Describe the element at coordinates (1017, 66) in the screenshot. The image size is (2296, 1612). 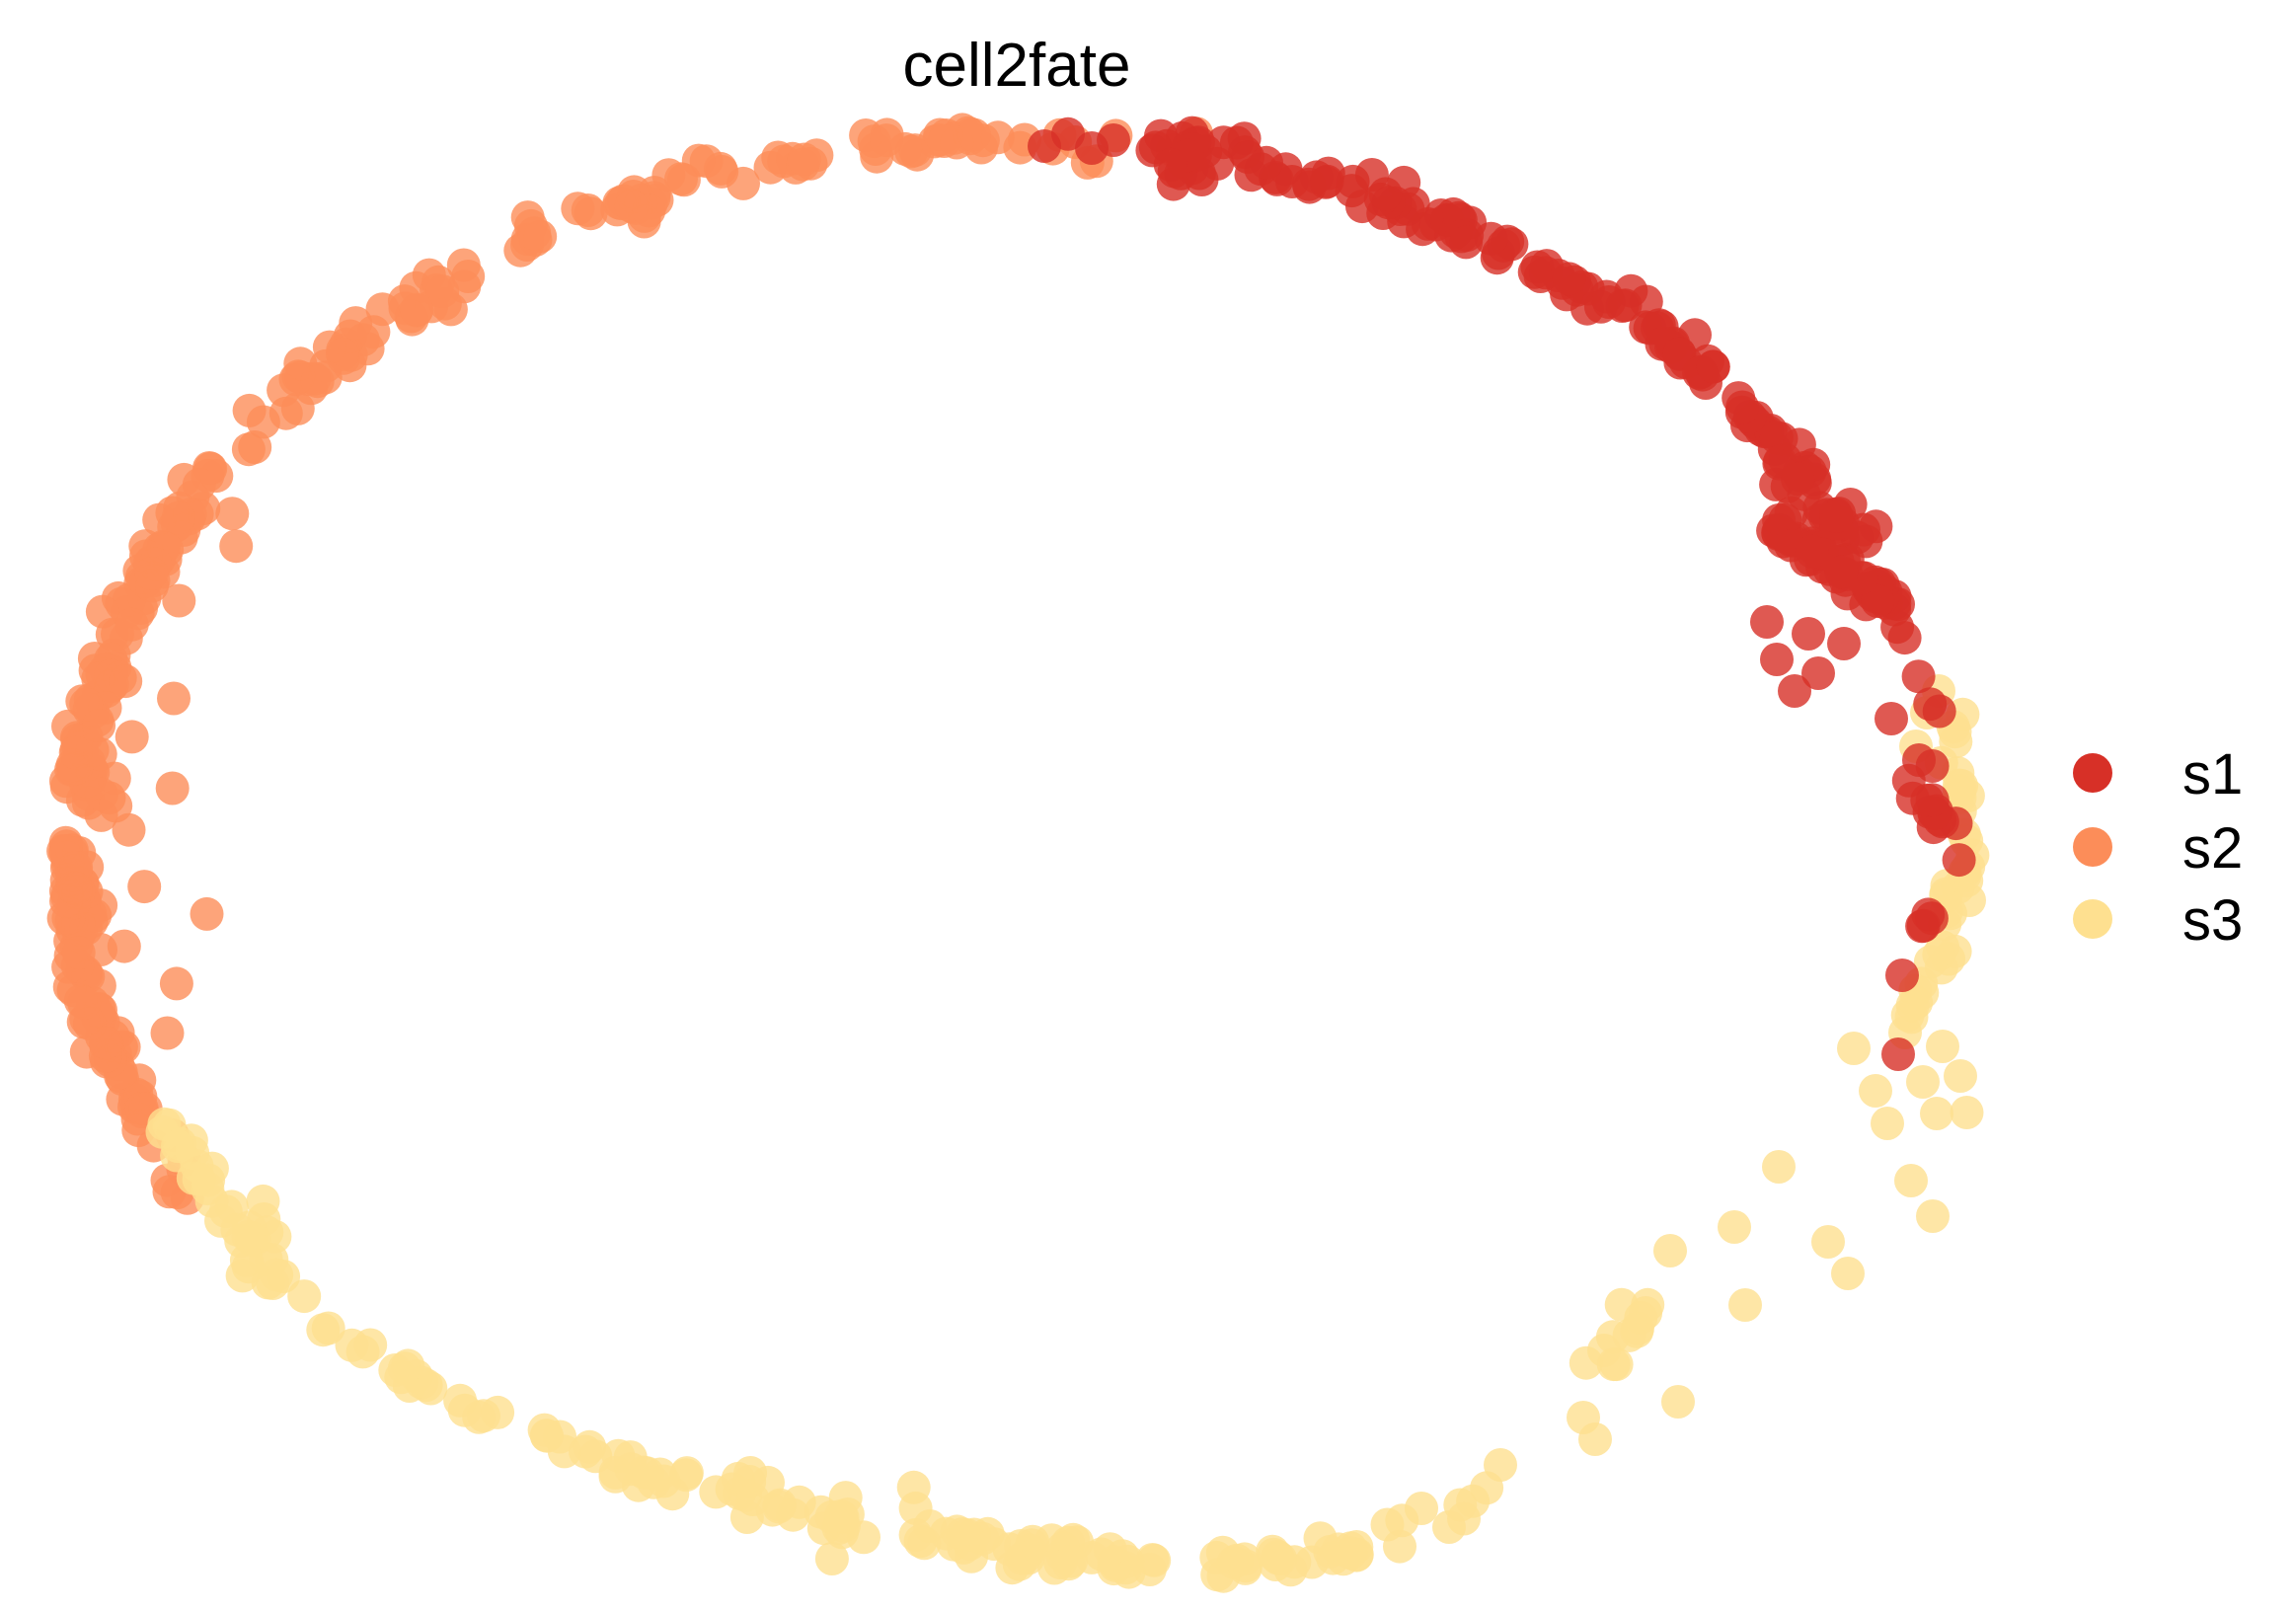
I see `svg-text: cell2fate` at that location.